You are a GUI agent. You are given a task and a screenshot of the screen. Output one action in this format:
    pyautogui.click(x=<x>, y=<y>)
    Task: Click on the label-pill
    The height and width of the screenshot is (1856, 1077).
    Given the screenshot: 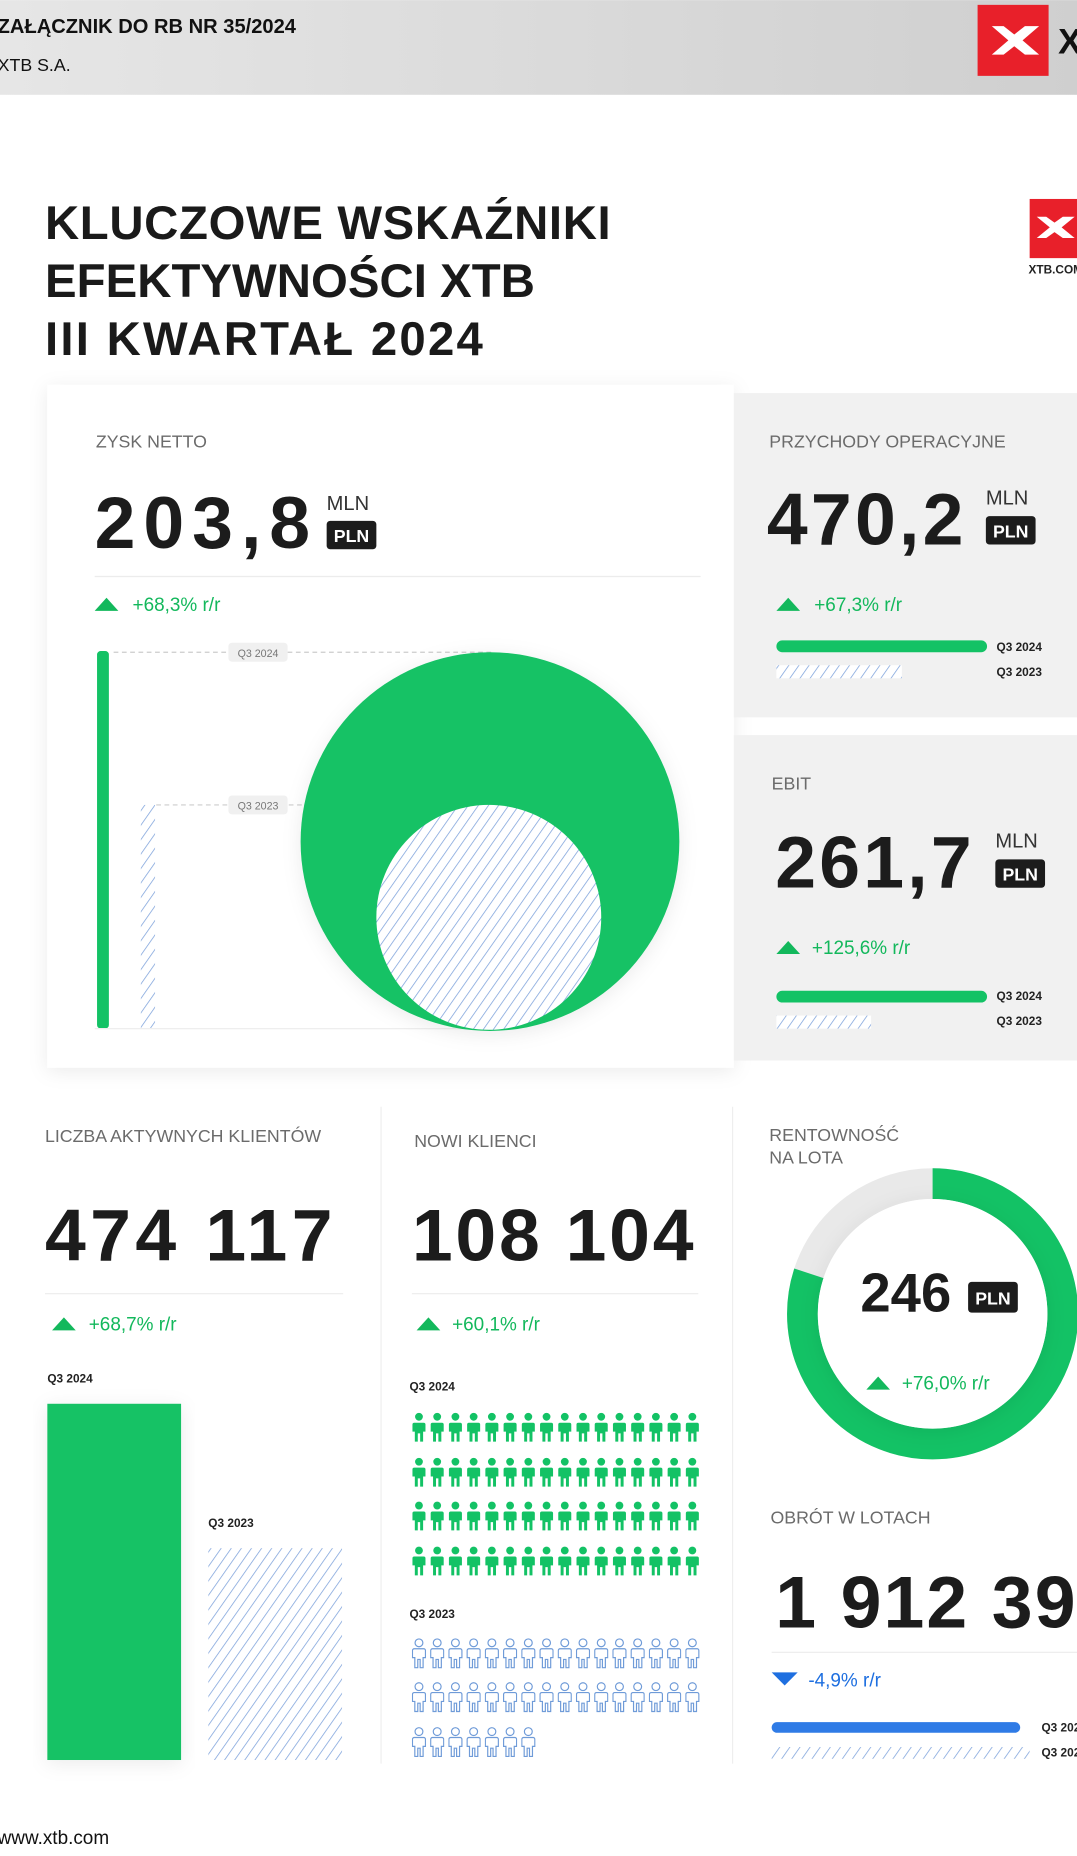 What is the action you would take?
    pyautogui.click(x=258, y=652)
    